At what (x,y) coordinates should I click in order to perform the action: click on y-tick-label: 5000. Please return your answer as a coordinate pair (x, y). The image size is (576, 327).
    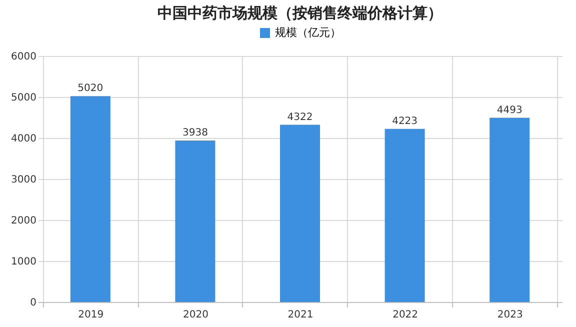
    Looking at the image, I should click on (23, 98).